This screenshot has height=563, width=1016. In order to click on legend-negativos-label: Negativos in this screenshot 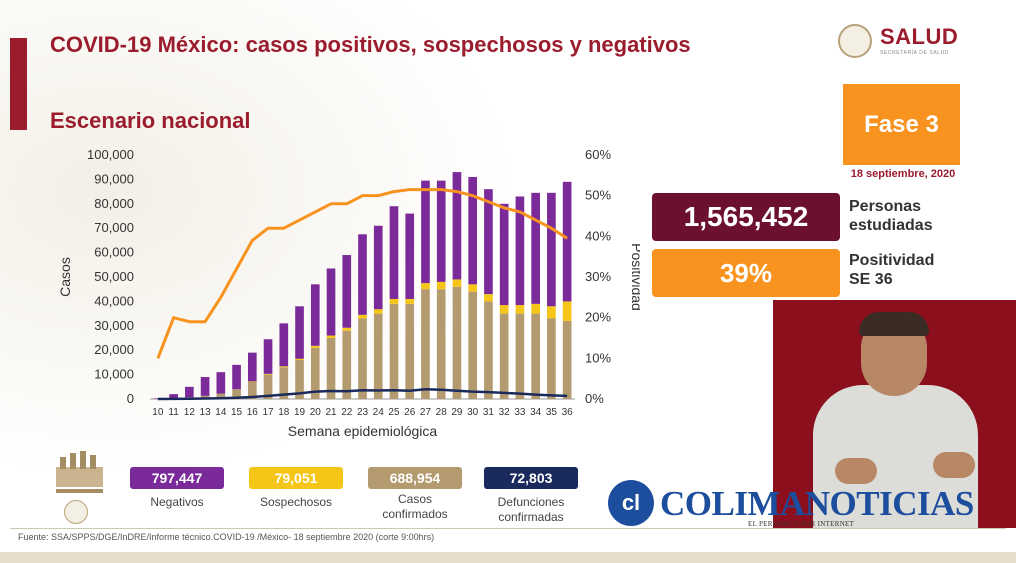, I will do `click(177, 502)`.